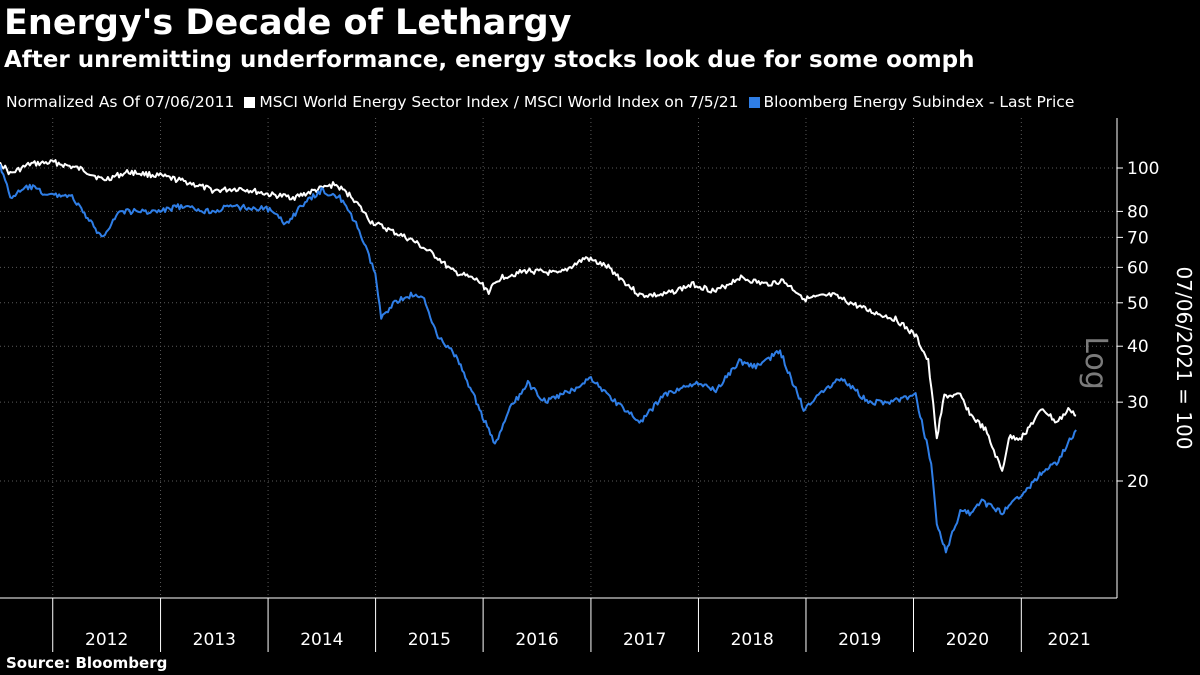 Image resolution: width=1200 pixels, height=675 pixels. I want to click on y-axis-title: 07/06/2021 = 100, so click(1184, 358).